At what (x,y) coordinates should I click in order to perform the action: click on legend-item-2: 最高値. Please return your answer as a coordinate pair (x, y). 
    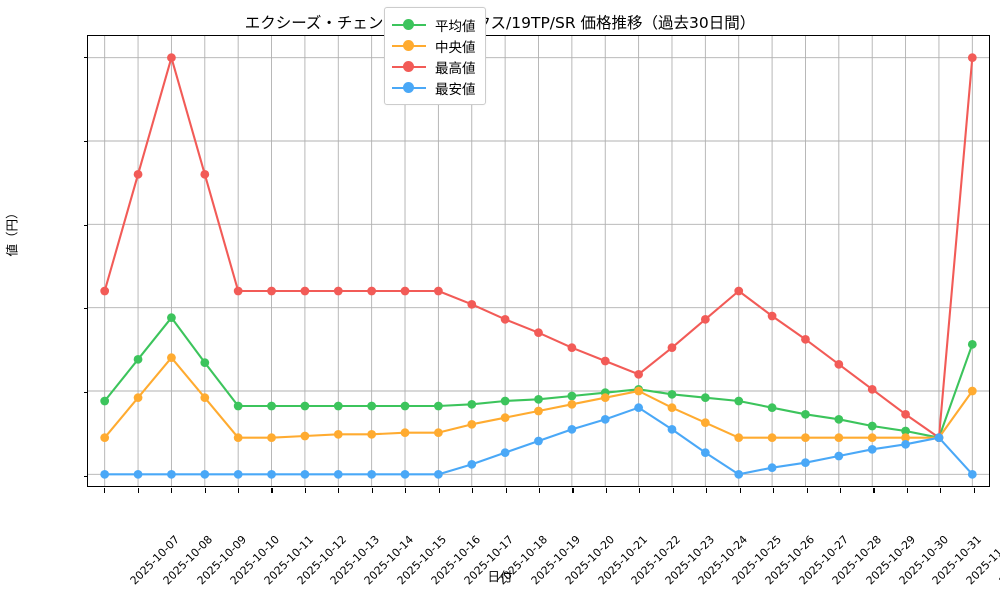
    Looking at the image, I should click on (434, 66).